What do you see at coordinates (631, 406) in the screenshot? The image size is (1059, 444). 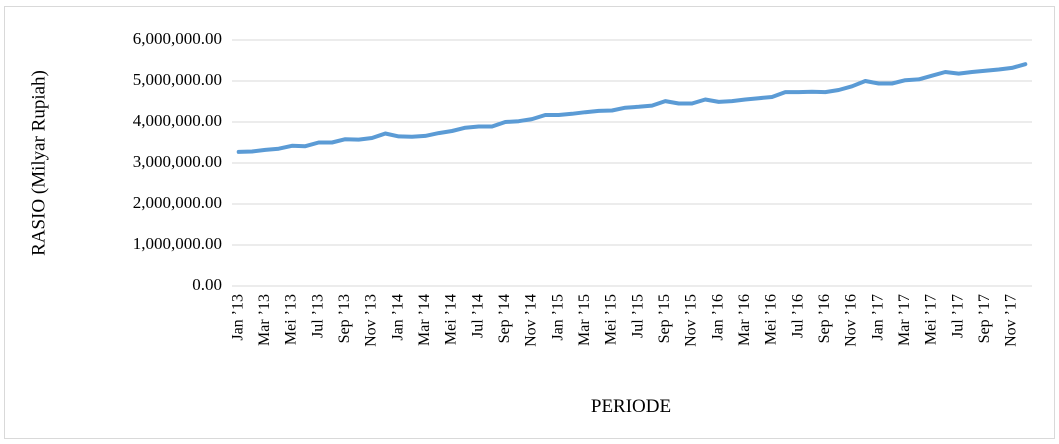 I see `x-axis-title: PERIODE` at bounding box center [631, 406].